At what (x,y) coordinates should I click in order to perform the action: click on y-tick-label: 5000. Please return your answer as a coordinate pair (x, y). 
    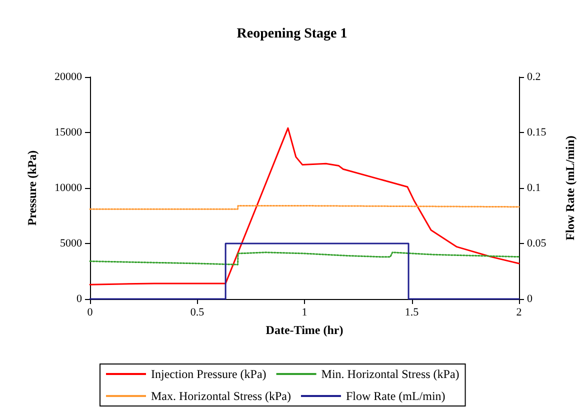
    Looking at the image, I should click on (71, 244).